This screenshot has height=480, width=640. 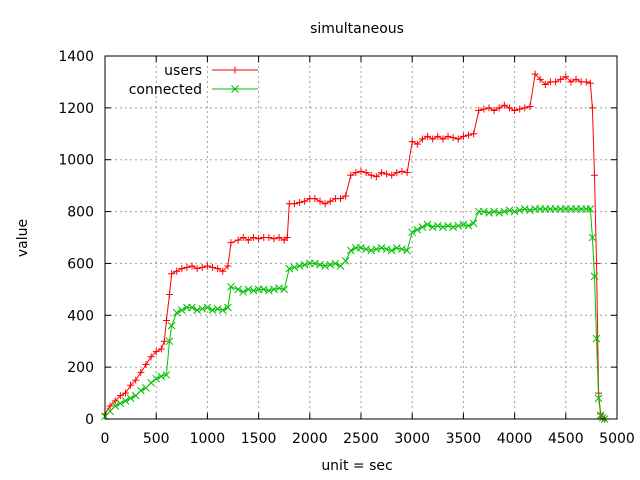 What do you see at coordinates (80, 368) in the screenshot?
I see `y-tick-label: 200` at bounding box center [80, 368].